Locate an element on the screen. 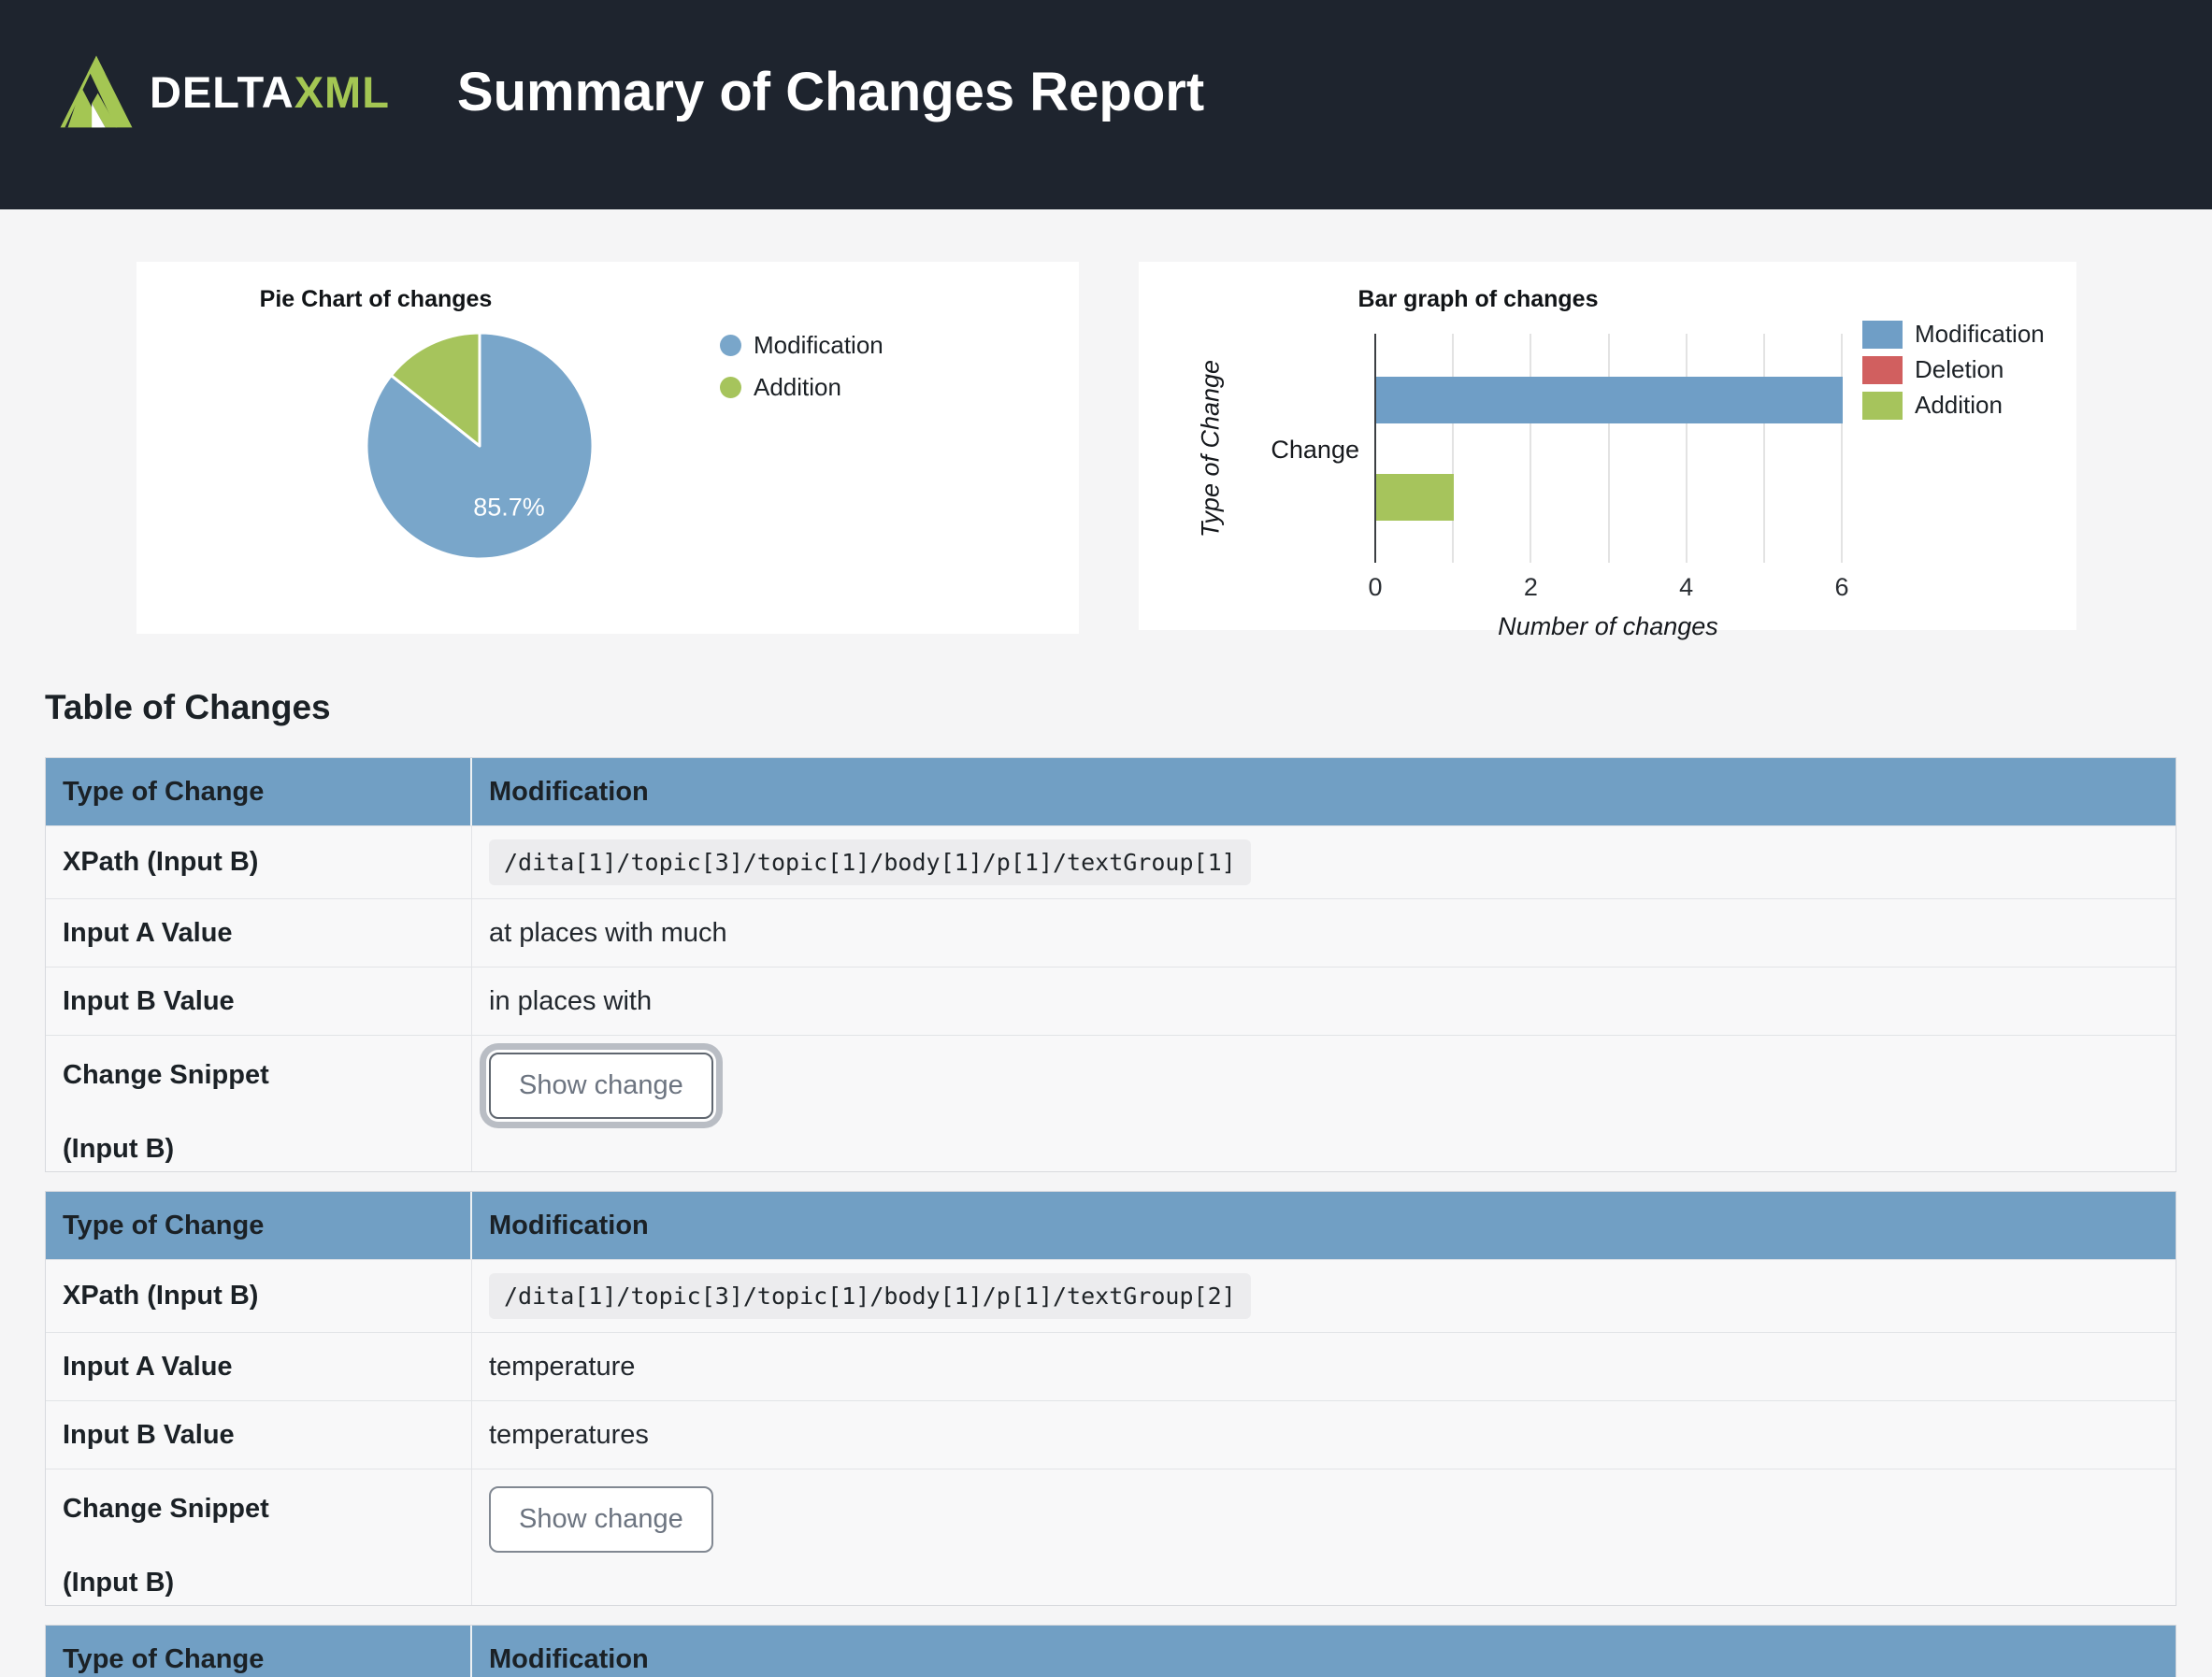 The height and width of the screenshot is (1677, 2212). change-table: Type of Change Modification is located at coordinates (1110, 1651).